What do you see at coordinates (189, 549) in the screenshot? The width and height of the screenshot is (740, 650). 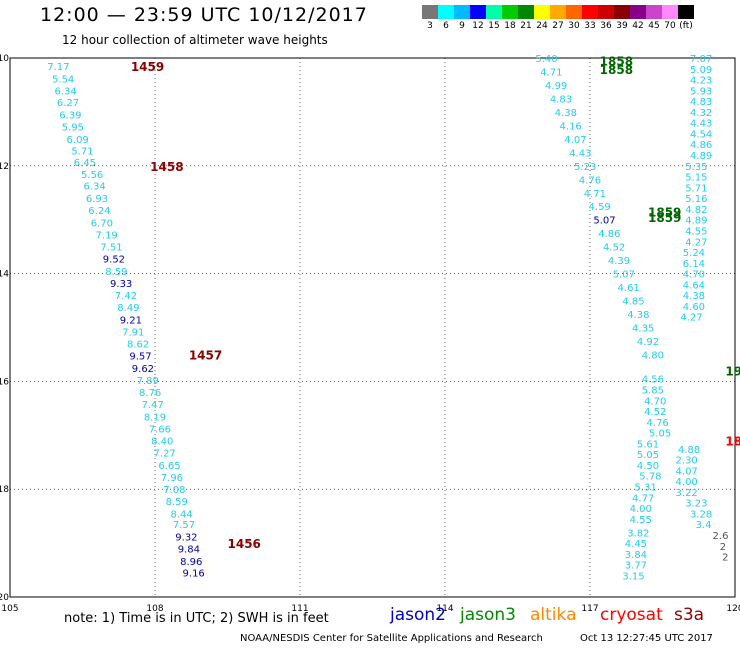 I see `swh-label-left-track: 9.84` at bounding box center [189, 549].